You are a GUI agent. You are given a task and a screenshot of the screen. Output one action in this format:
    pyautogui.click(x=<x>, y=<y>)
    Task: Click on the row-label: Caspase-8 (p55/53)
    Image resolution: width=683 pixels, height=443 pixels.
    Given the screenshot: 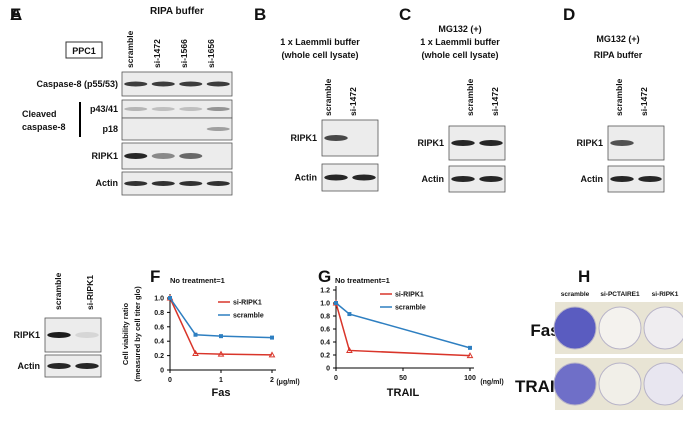 What is the action you would take?
    pyautogui.click(x=77, y=84)
    